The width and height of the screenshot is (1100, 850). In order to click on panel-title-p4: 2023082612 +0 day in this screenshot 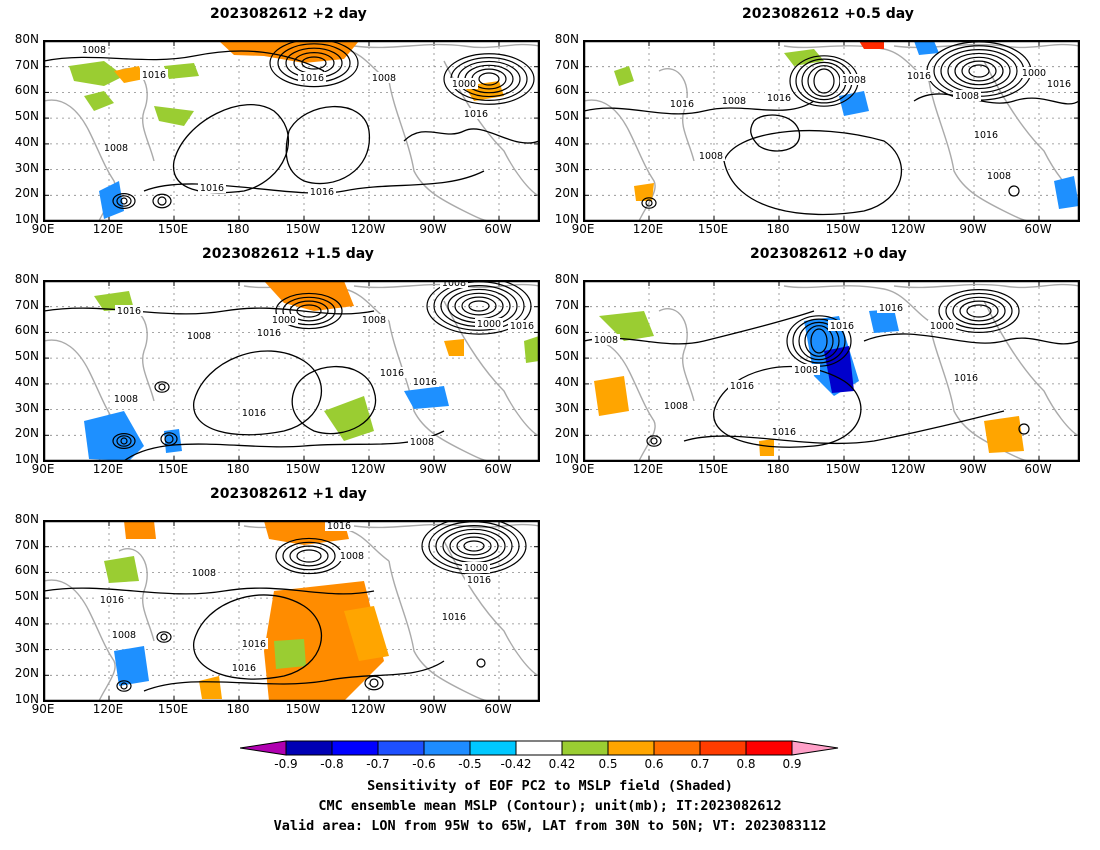, I will do `click(828, 254)`.